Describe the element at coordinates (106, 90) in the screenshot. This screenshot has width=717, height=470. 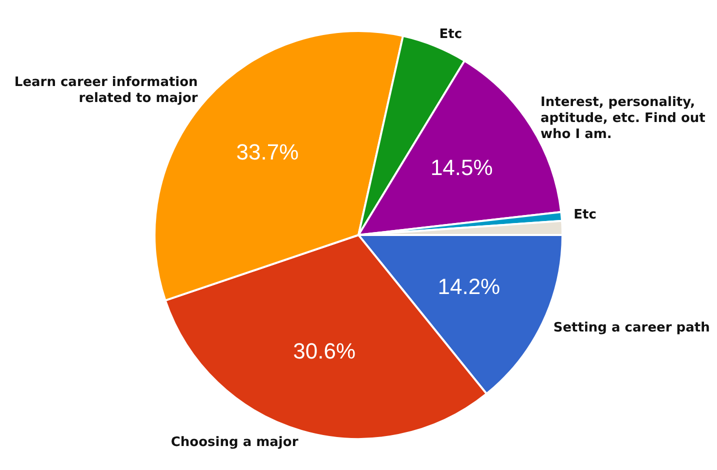
I see `slice-label: Learn career information related to major` at that location.